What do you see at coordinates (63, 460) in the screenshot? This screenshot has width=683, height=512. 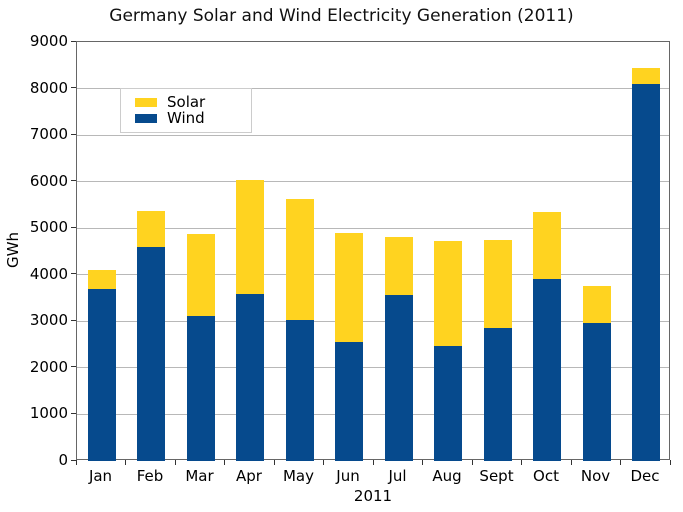 I see `y-tick-label-0: 0` at bounding box center [63, 460].